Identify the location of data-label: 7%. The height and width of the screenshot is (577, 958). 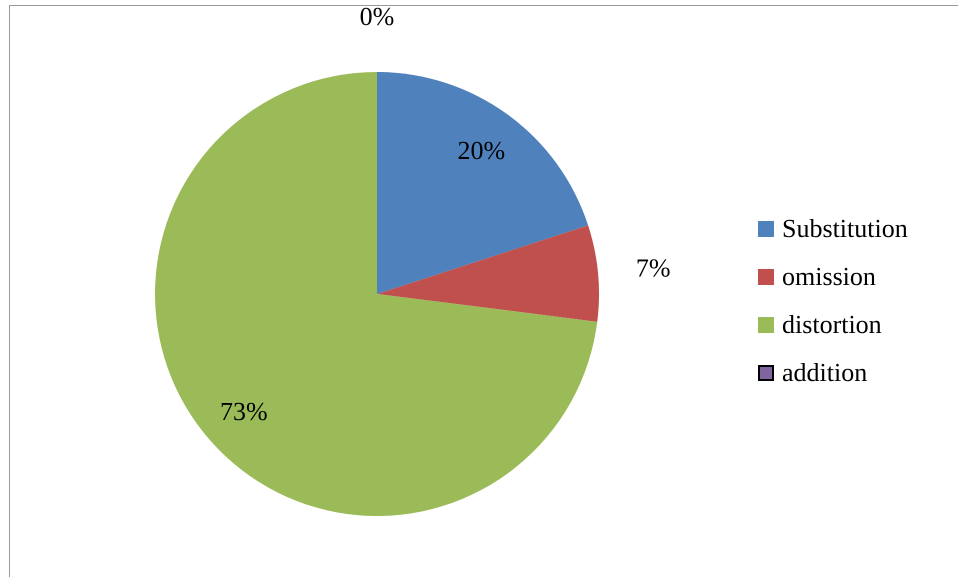
(653, 267).